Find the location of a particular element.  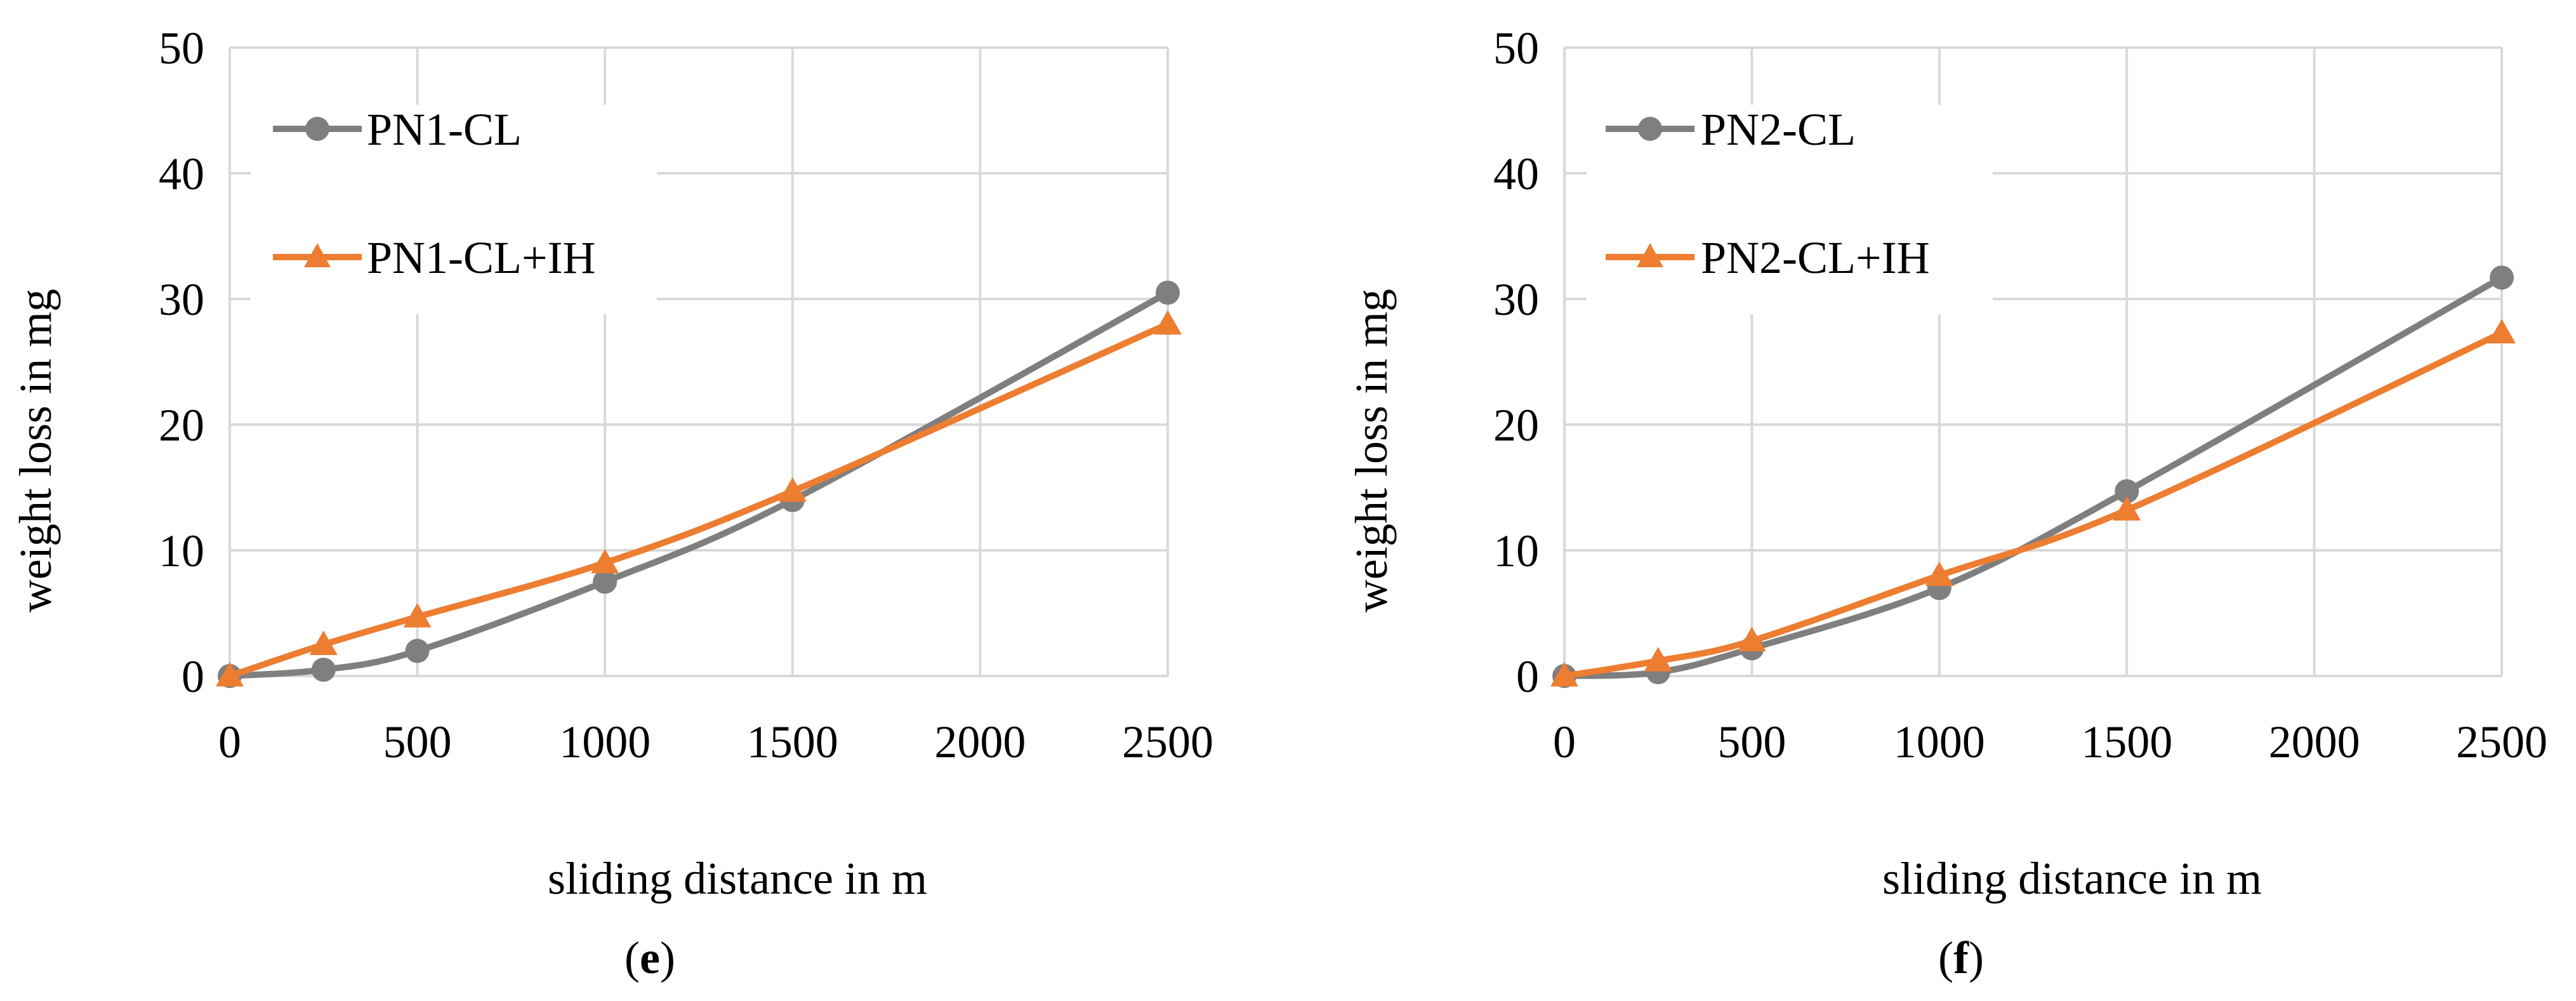

panel-label: (f) is located at coordinates (1961, 958).